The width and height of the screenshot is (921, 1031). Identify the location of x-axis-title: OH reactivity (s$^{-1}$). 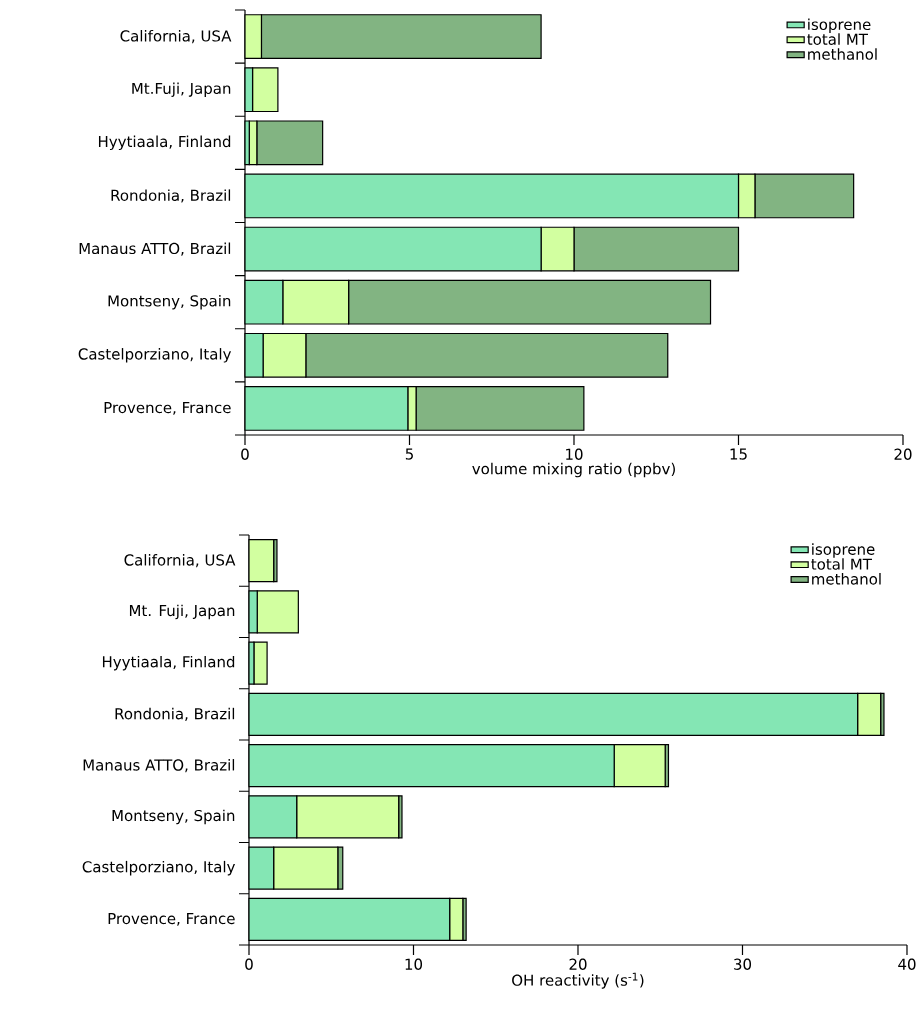
(578, 980).